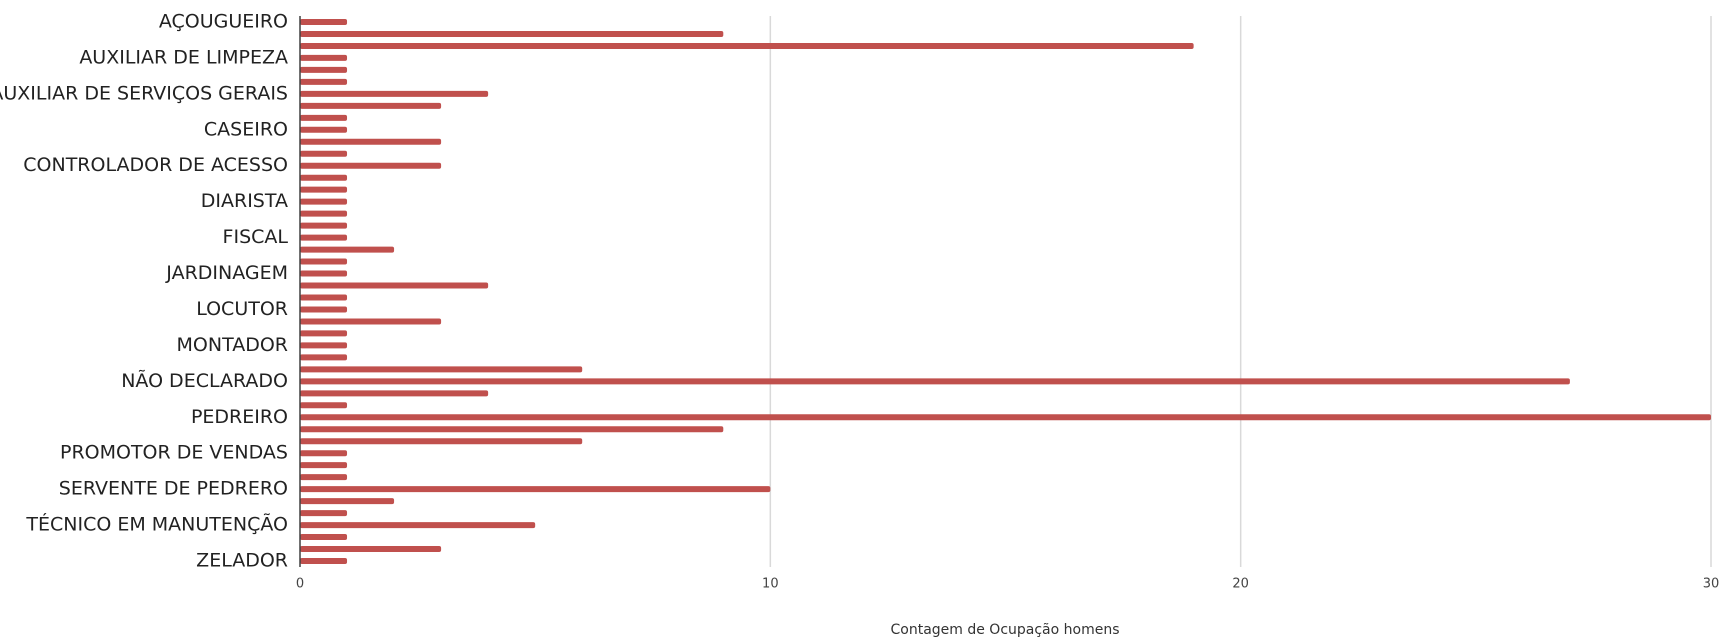 The width and height of the screenshot is (1724, 641). Describe the element at coordinates (173, 489) in the screenshot. I see `y-tick-label: SERVENTE DE PEDRERO` at that location.